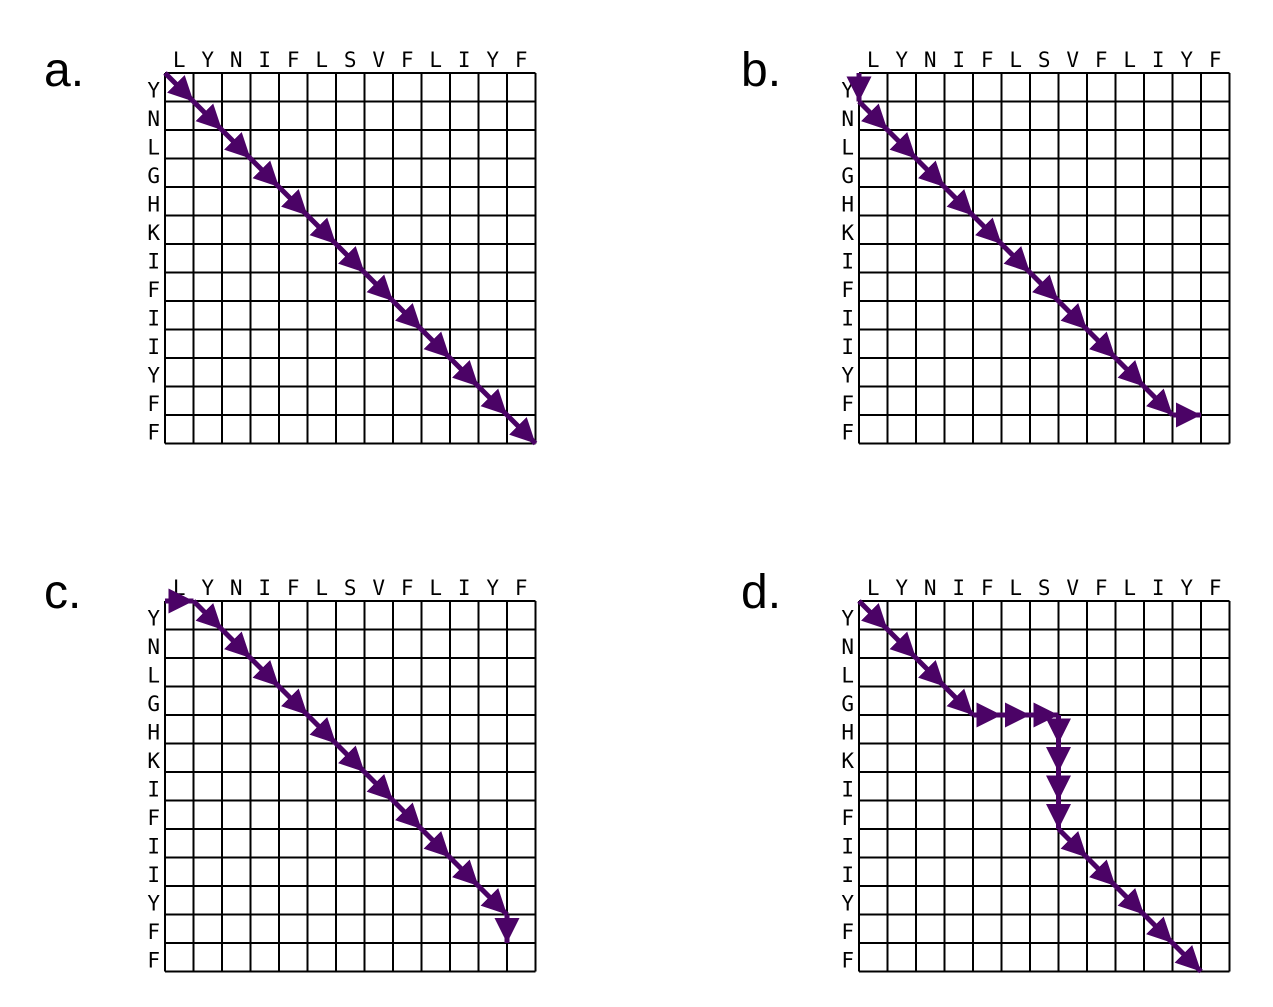 The image size is (1273, 1007). Describe the element at coordinates (761, 592) in the screenshot. I see `panel-label: d.` at that location.